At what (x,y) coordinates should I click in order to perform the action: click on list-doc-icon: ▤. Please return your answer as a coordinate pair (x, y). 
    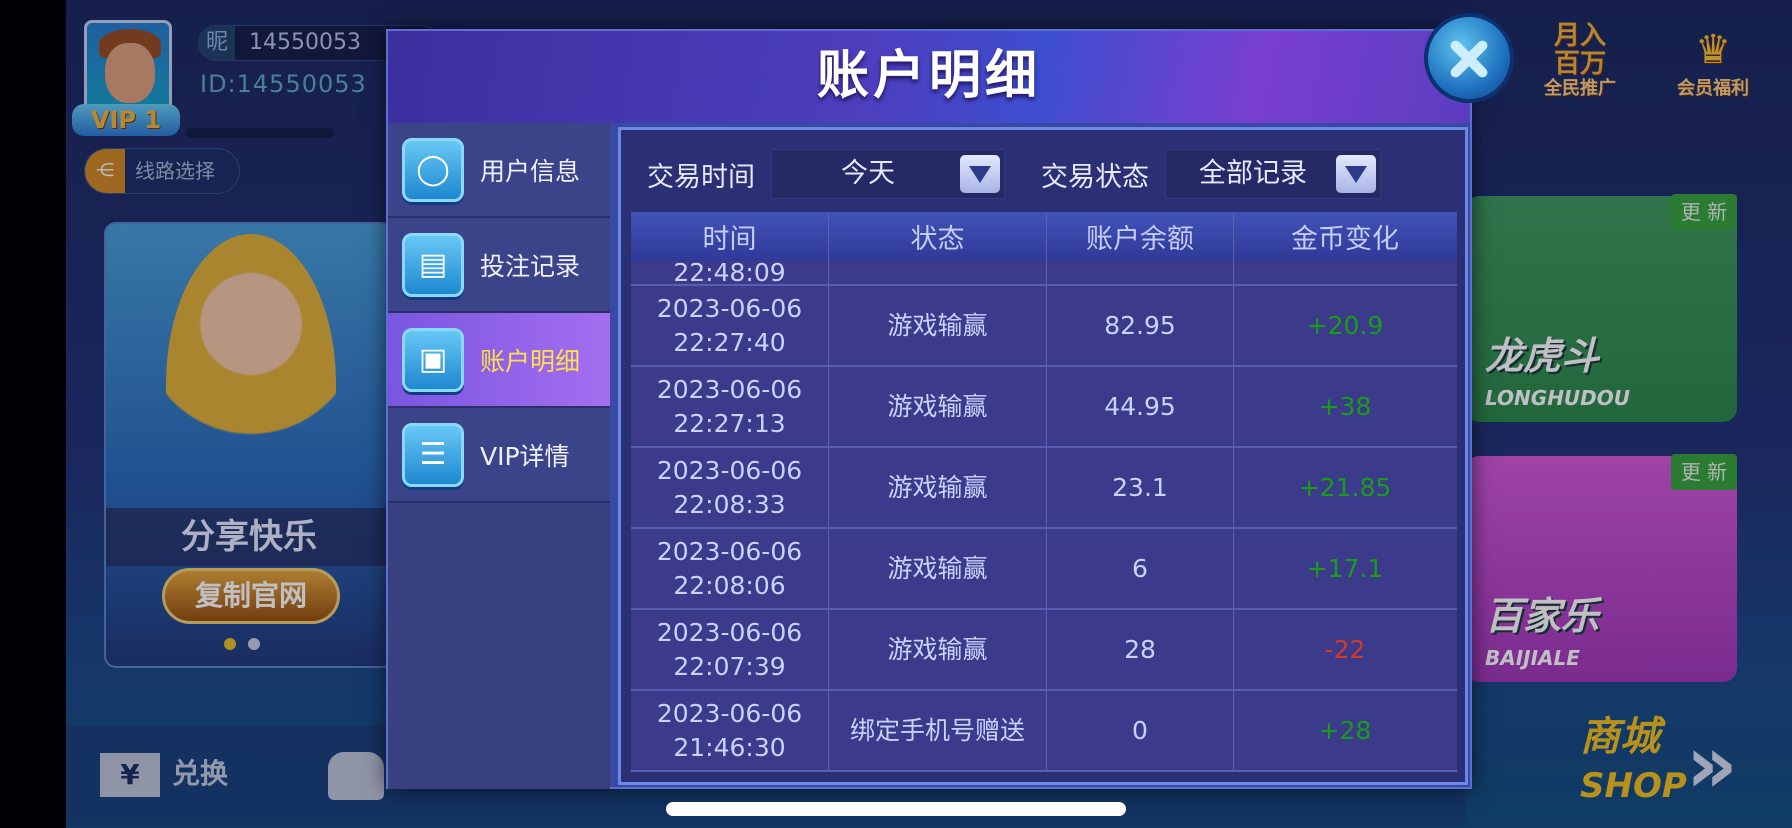
    Looking at the image, I should click on (433, 264).